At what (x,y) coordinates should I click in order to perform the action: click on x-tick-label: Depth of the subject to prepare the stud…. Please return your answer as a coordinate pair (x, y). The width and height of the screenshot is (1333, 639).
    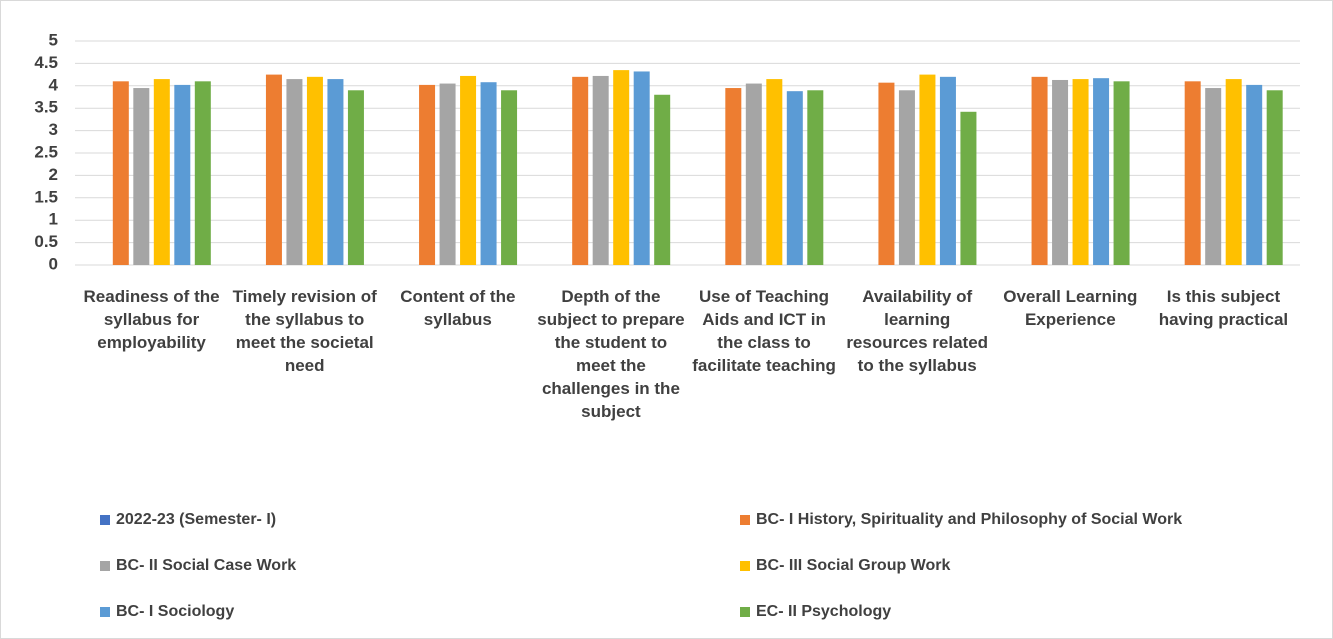
    Looking at the image, I should click on (611, 354).